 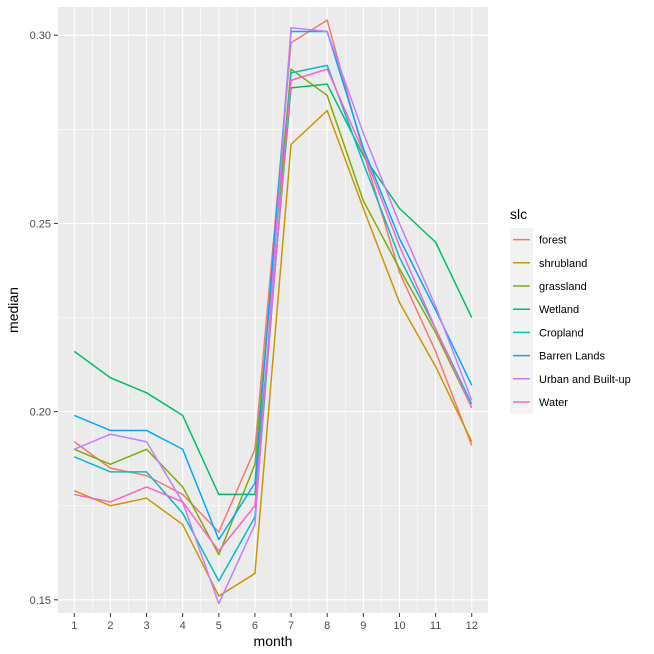 I want to click on legend-label-shrubland: shrubland, so click(x=563, y=264).